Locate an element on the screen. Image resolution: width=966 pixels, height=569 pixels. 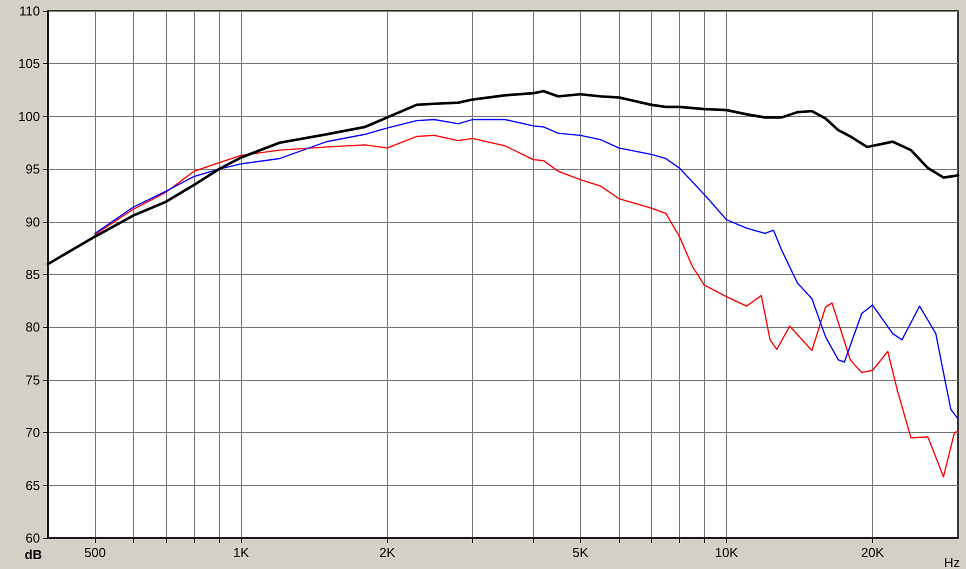
y-tick-label: 70 is located at coordinates (33, 432).